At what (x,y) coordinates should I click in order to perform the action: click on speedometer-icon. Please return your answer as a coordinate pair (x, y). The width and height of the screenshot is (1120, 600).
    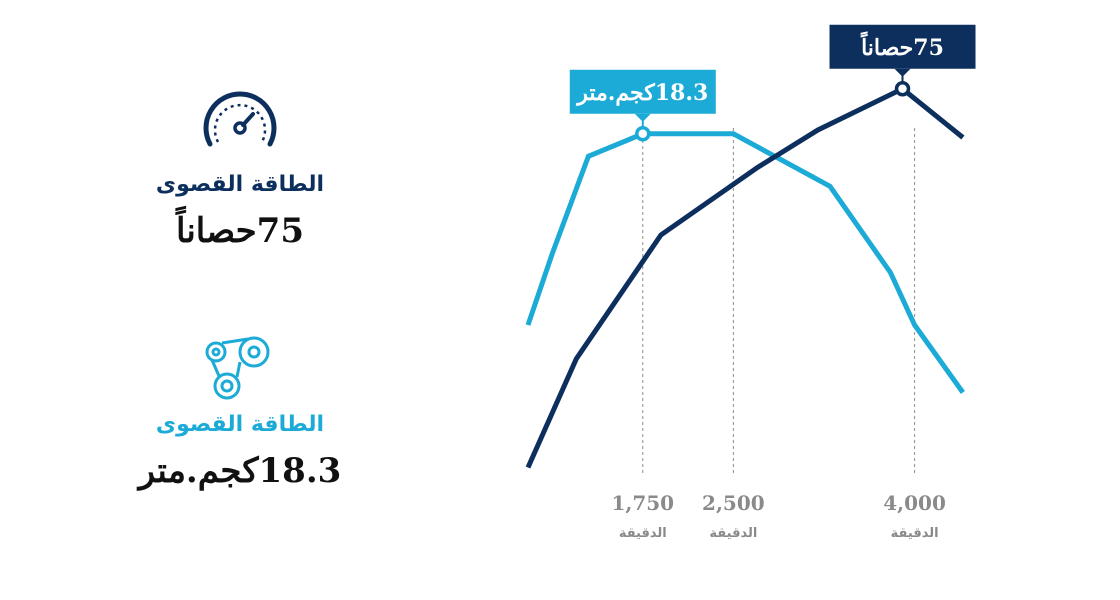
    Looking at the image, I should click on (240, 119).